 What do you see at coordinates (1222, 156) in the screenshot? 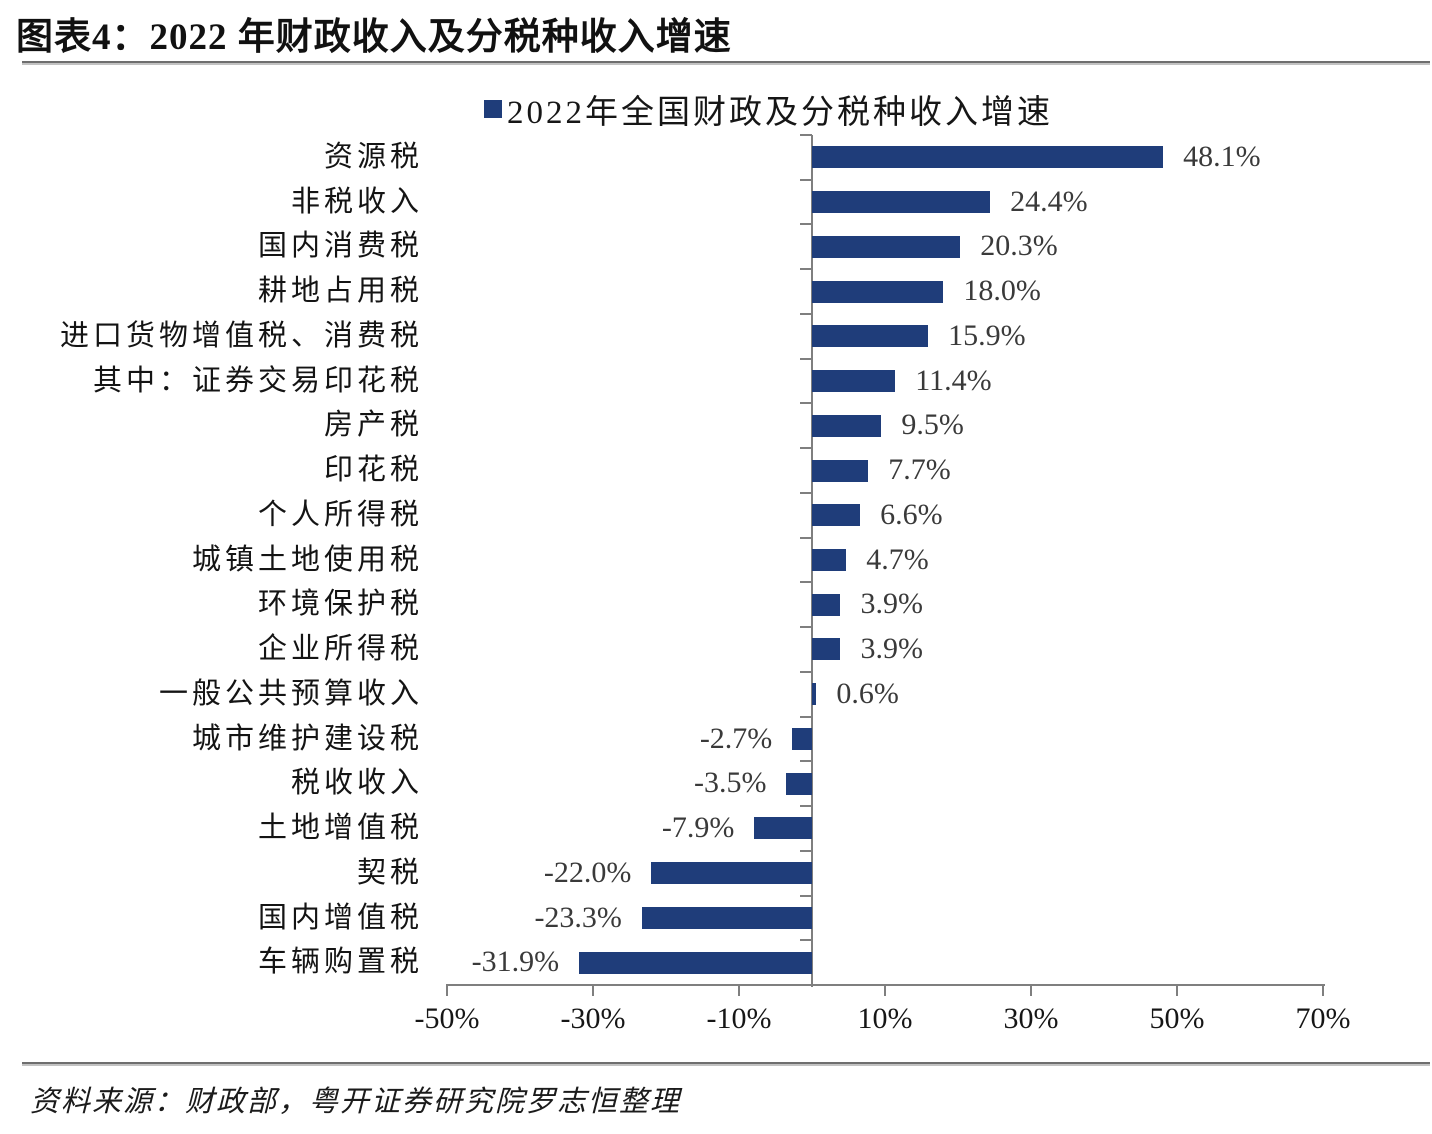
I see `value-label: 48.1%` at bounding box center [1222, 156].